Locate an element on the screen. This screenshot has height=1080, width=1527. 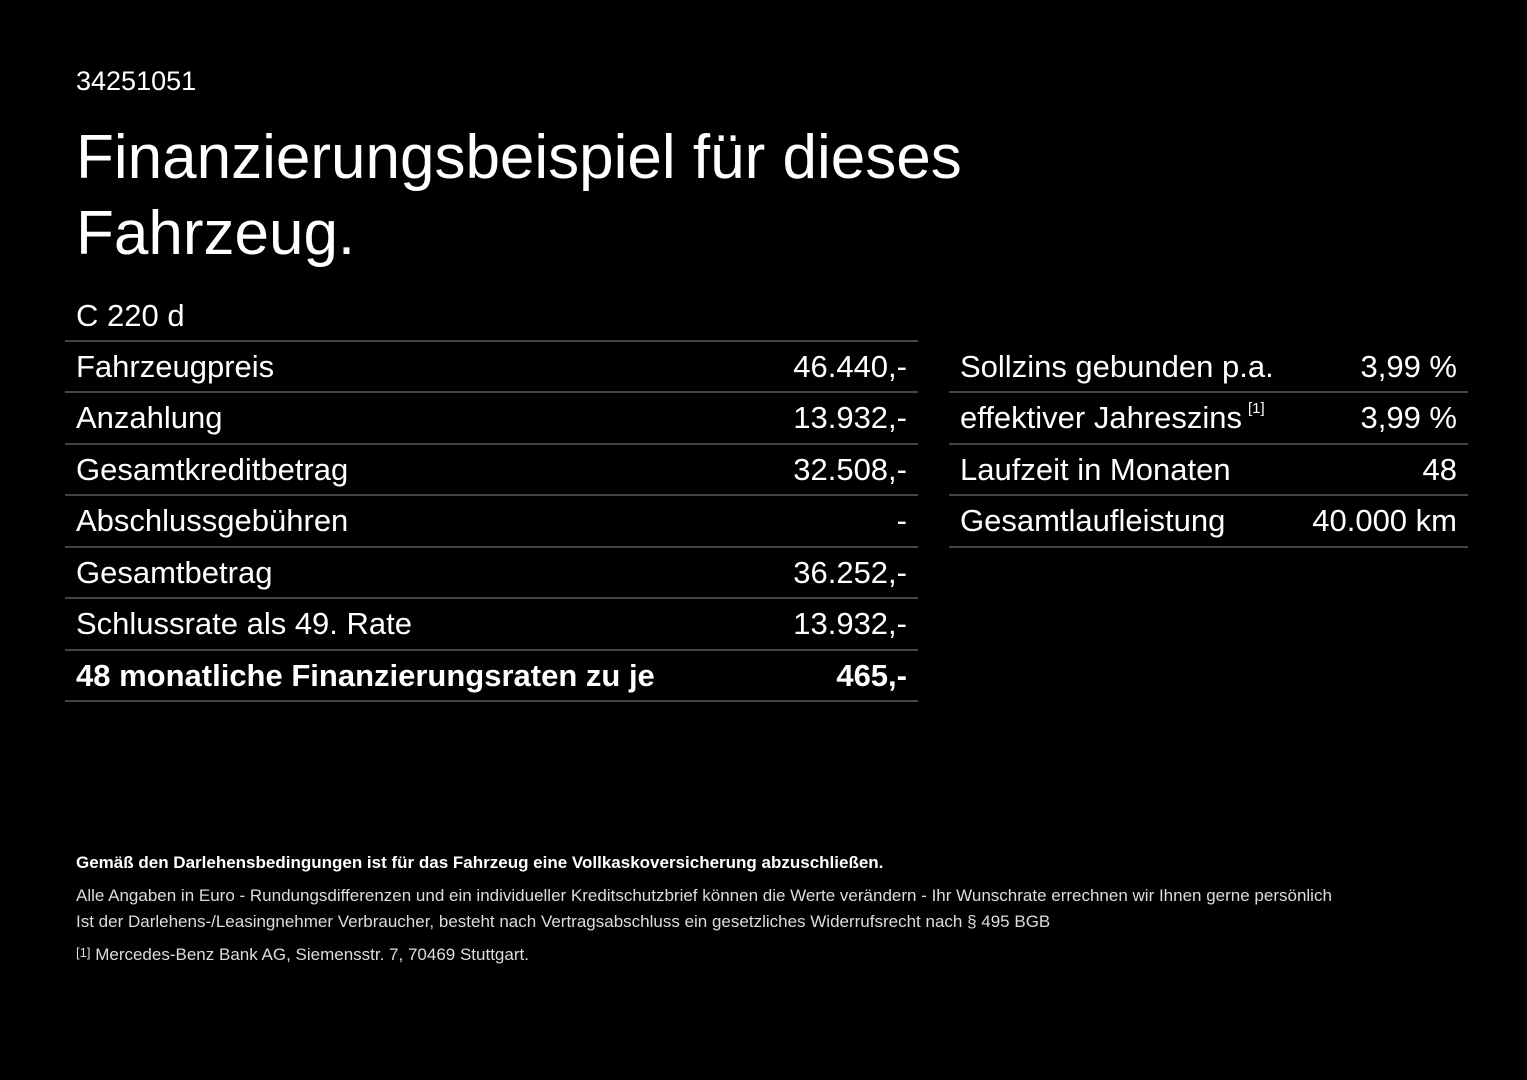
row-label: Gesamtlaufleistung is located at coordinates (1093, 520).